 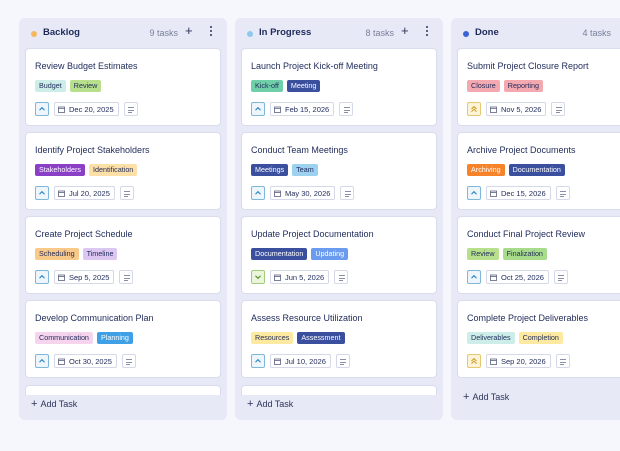 What do you see at coordinates (163, 33) in the screenshot?
I see `task-count: 9 tasks` at bounding box center [163, 33].